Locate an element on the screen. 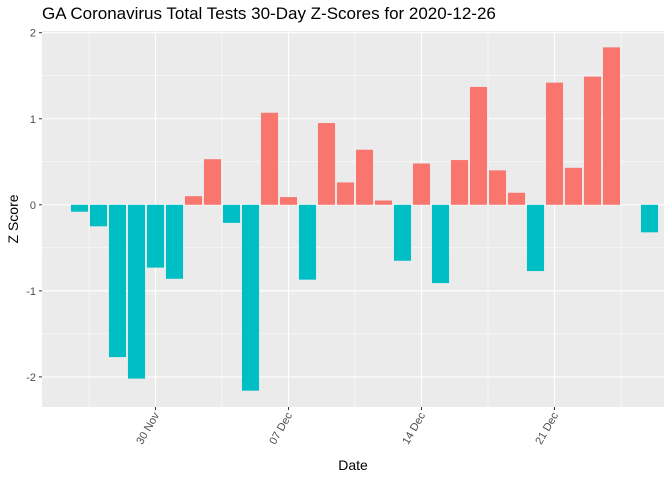 The height and width of the screenshot is (480, 672). y-tick-label: 2 is located at coordinates (33, 34).